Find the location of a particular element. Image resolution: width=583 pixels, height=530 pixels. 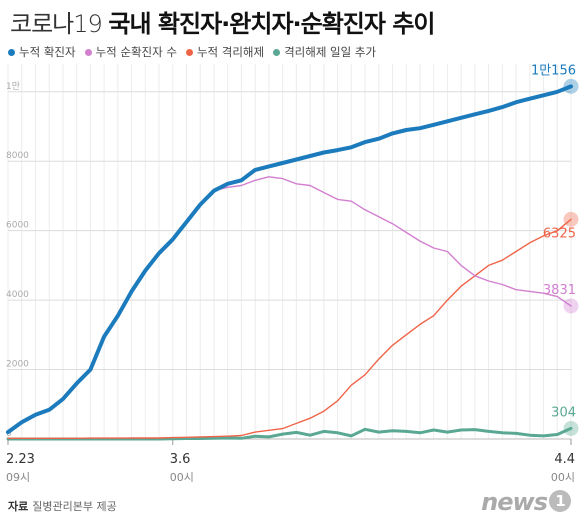

series-end-label: 6325 is located at coordinates (559, 233).